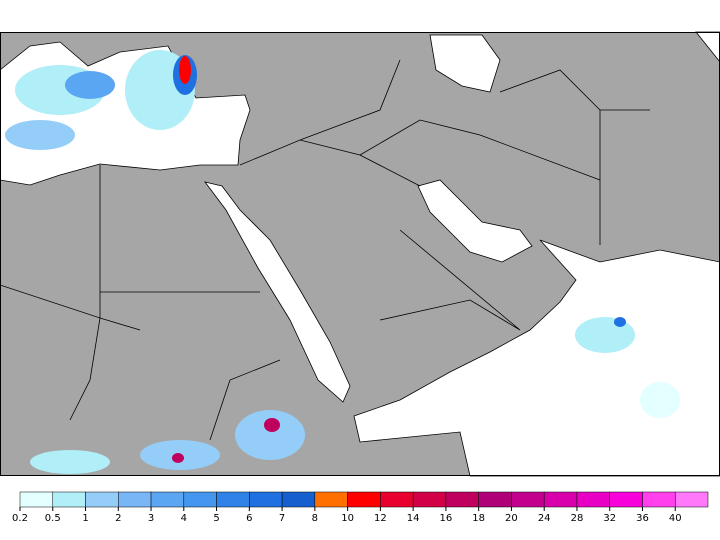 Image resolution: width=720 pixels, height=540 pixels. I want to click on legend-tick-label: 5, so click(216, 518).